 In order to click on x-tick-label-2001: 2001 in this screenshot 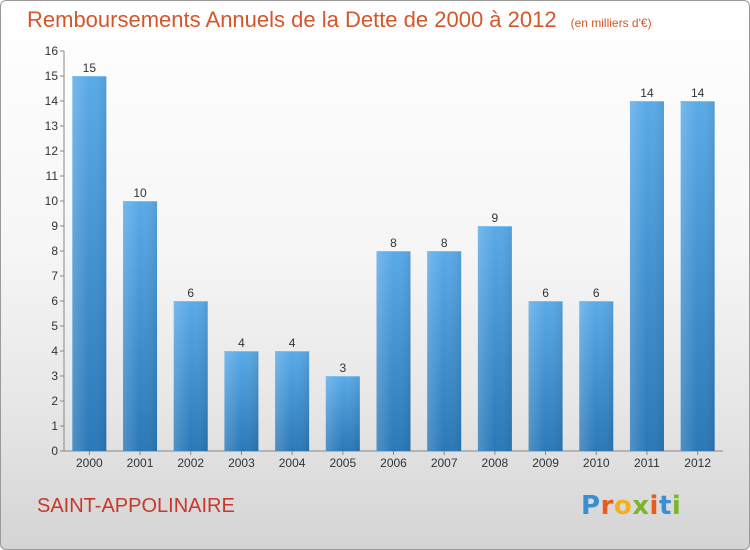, I will do `click(140, 463)`.